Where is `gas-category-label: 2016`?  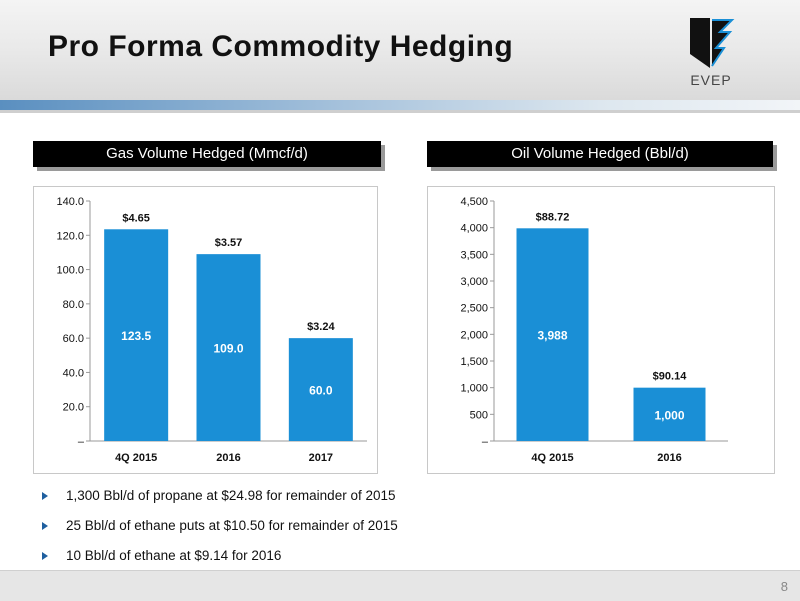
gas-category-label: 2016 is located at coordinates (228, 458).